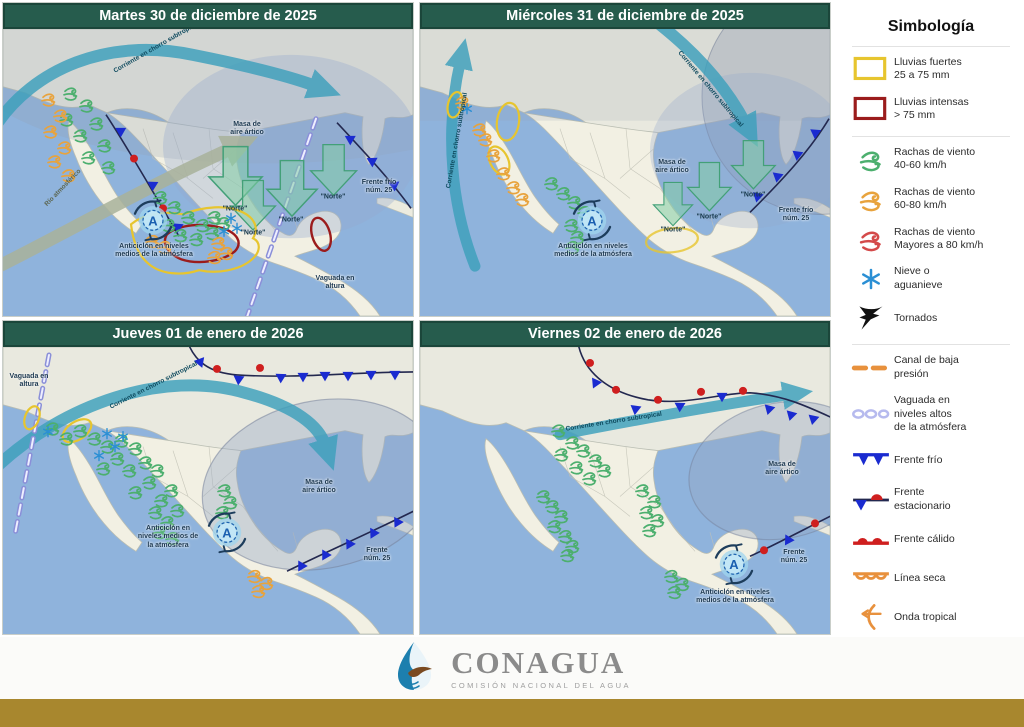 This screenshot has height=727, width=1024. I want to click on atmospheric-river-arrow, so click(131, 203).